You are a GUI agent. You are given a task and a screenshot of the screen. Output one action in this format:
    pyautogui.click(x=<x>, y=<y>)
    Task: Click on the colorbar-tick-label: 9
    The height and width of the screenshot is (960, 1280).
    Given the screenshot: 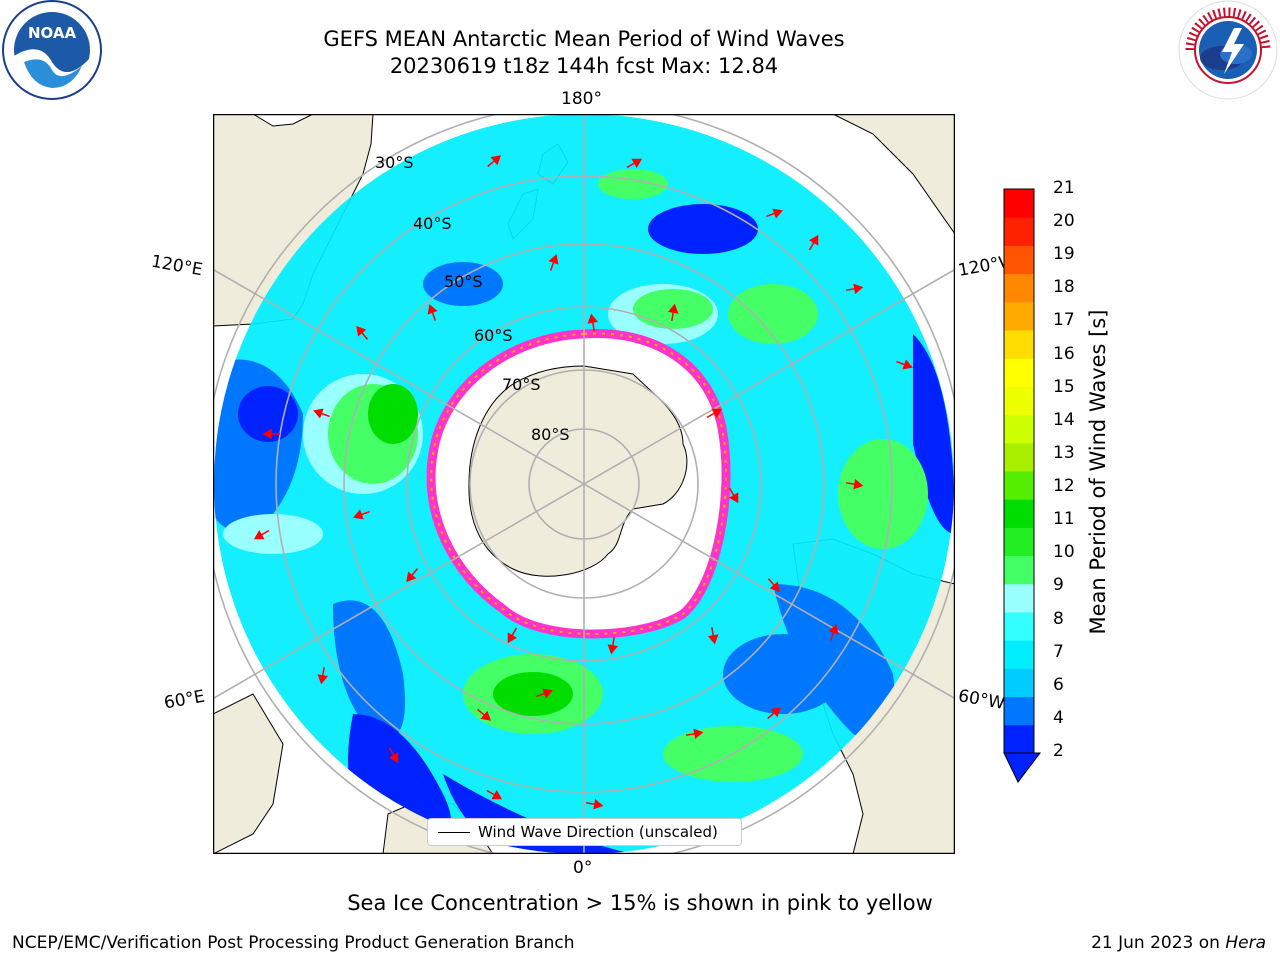 What is the action you would take?
    pyautogui.click(x=1058, y=585)
    